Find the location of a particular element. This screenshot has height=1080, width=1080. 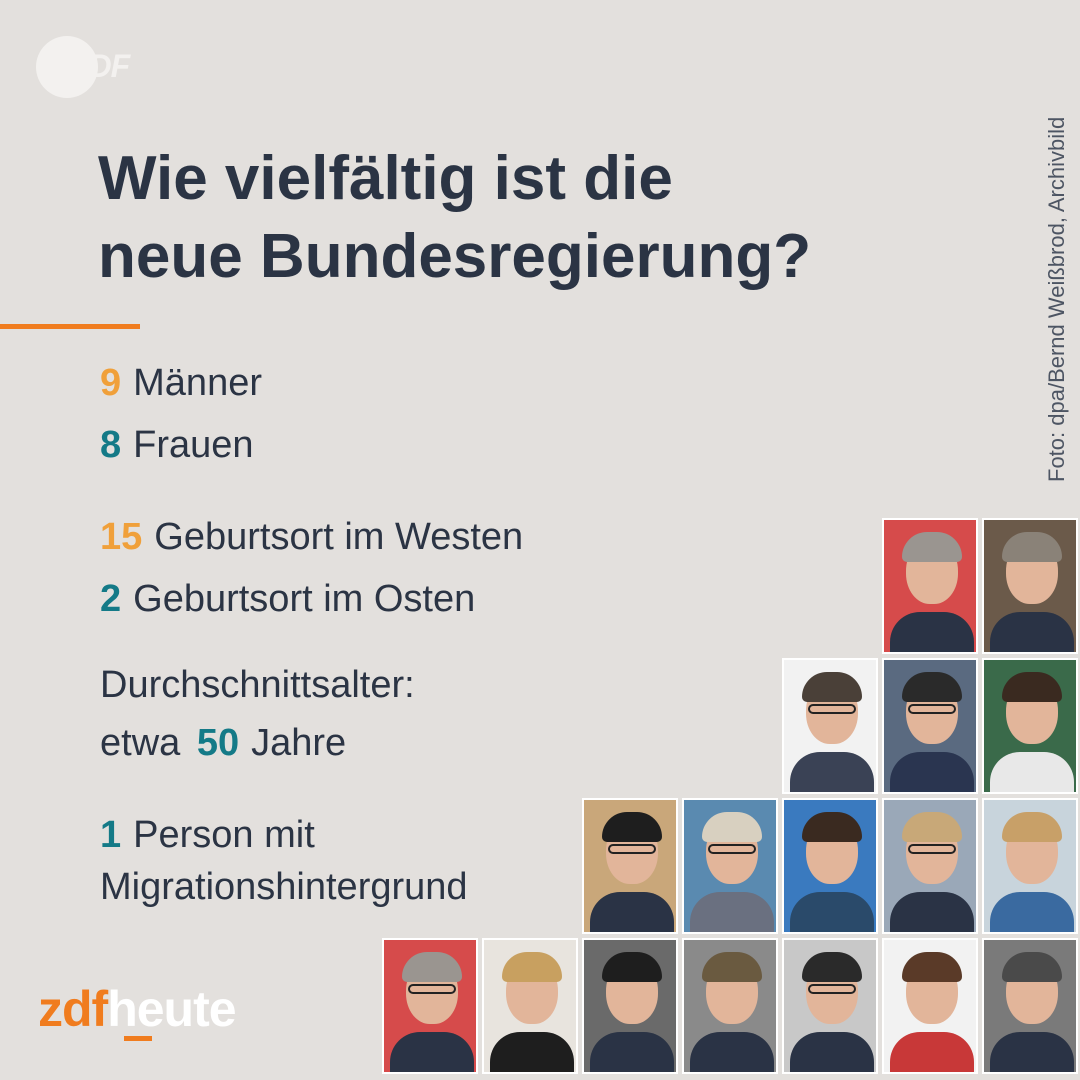

accent-rule is located at coordinates (70, 326).